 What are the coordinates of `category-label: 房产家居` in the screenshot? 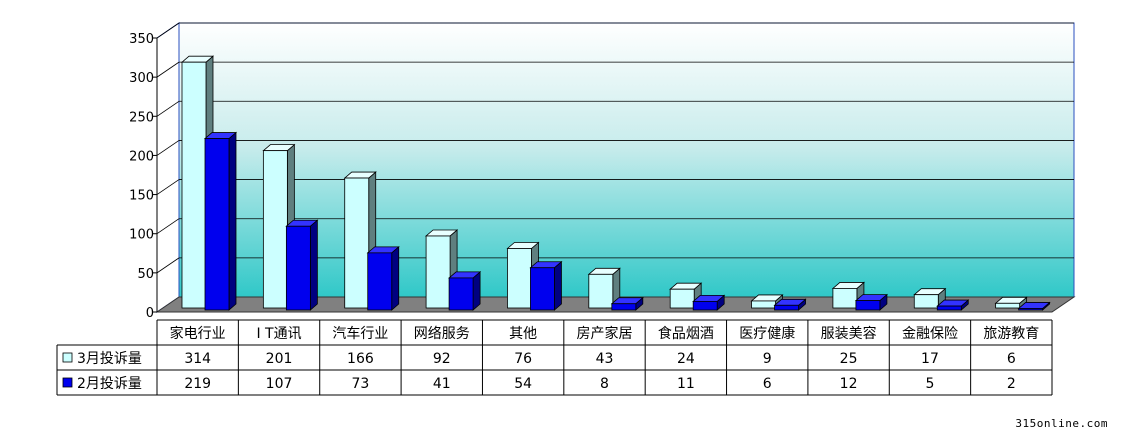 It's located at (605, 333).